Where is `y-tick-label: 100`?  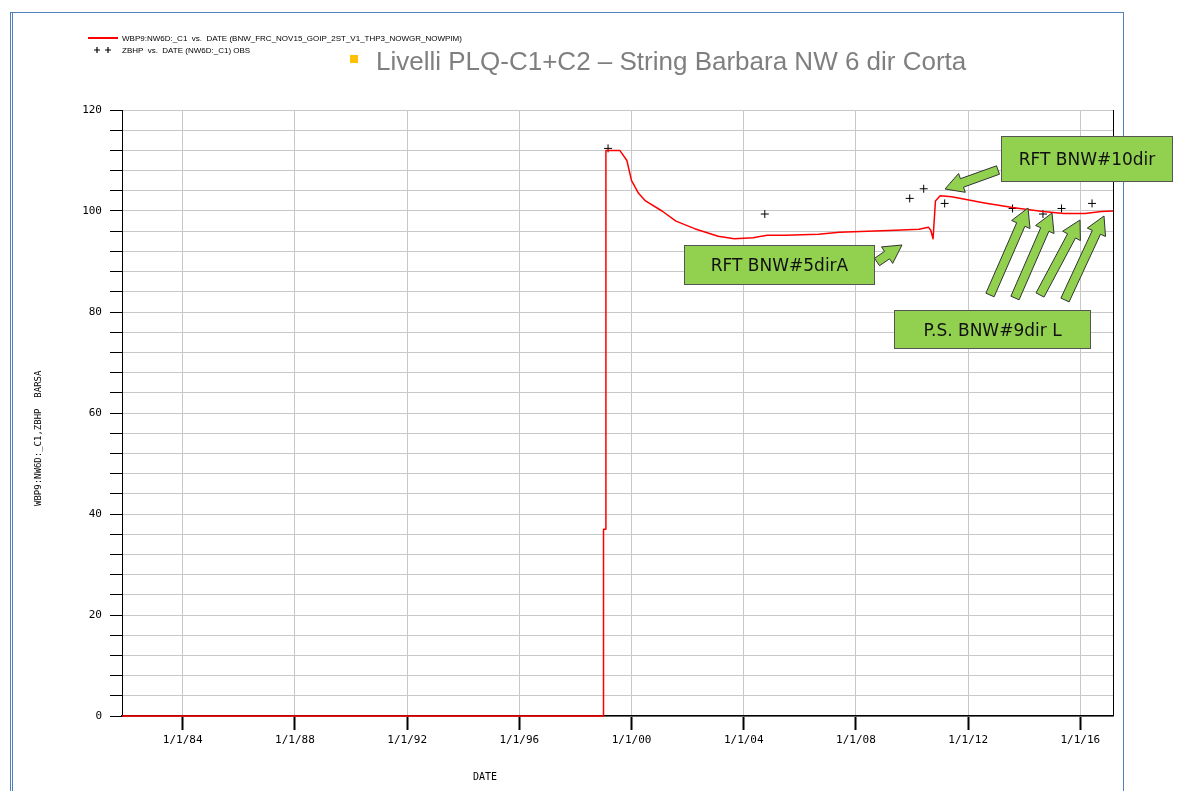 y-tick-label: 100 is located at coordinates (92, 210).